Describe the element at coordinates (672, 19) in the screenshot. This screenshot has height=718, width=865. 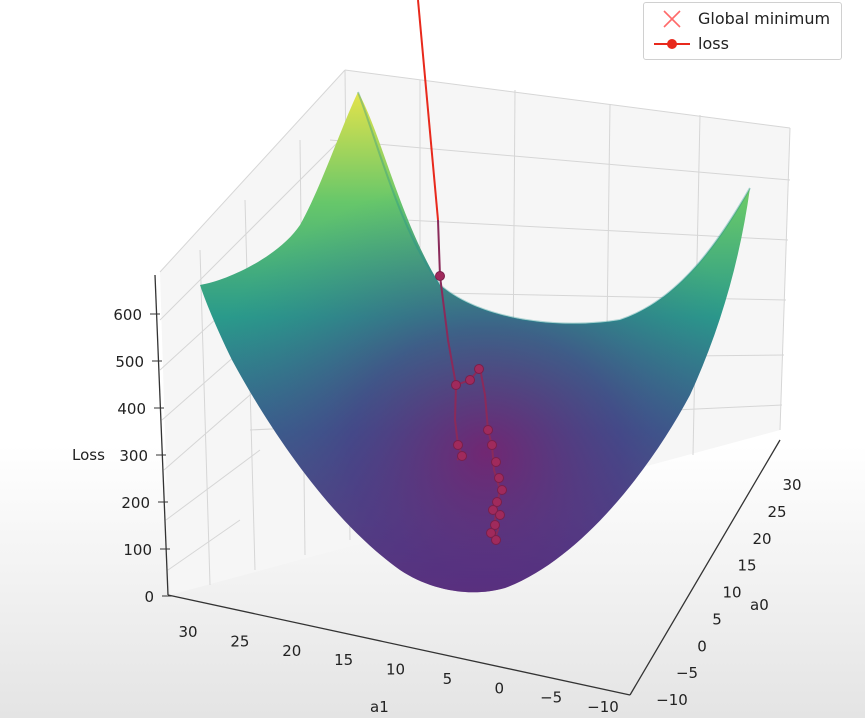
I see `x-marker-icon` at that location.